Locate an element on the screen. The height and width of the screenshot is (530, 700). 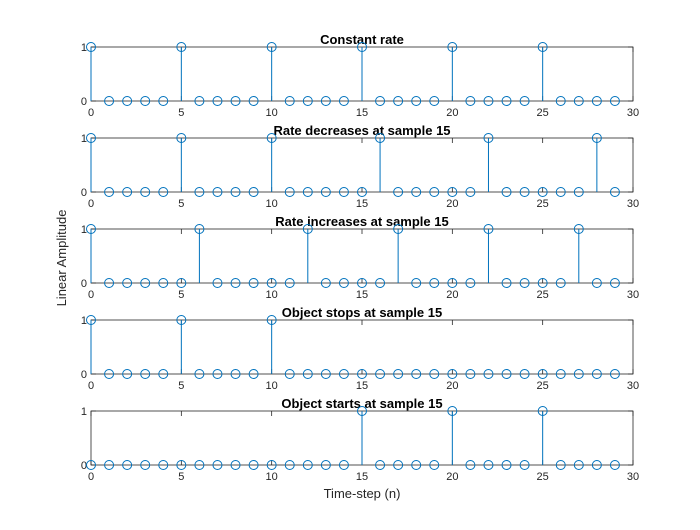
x-axis-label: Time-step (n) is located at coordinates (362, 493).